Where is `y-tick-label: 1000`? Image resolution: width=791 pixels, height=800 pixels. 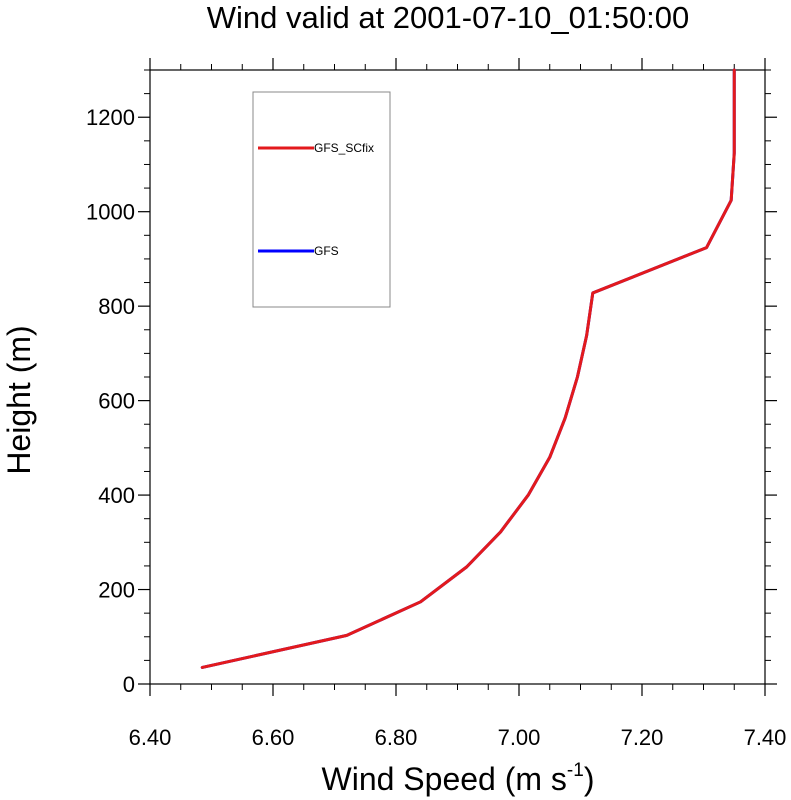 y-tick-label: 1000 is located at coordinates (110, 212).